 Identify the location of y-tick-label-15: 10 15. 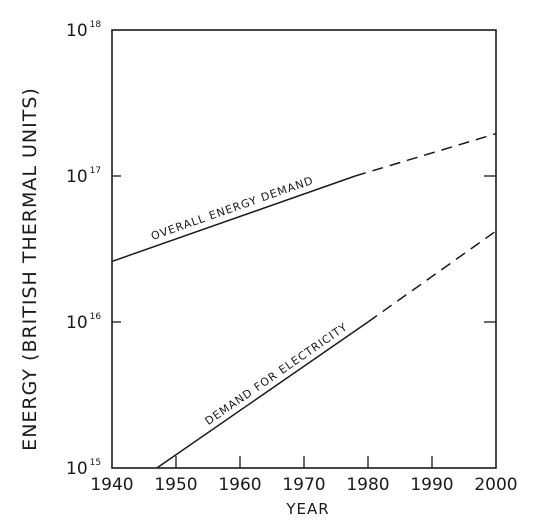
(83, 468).